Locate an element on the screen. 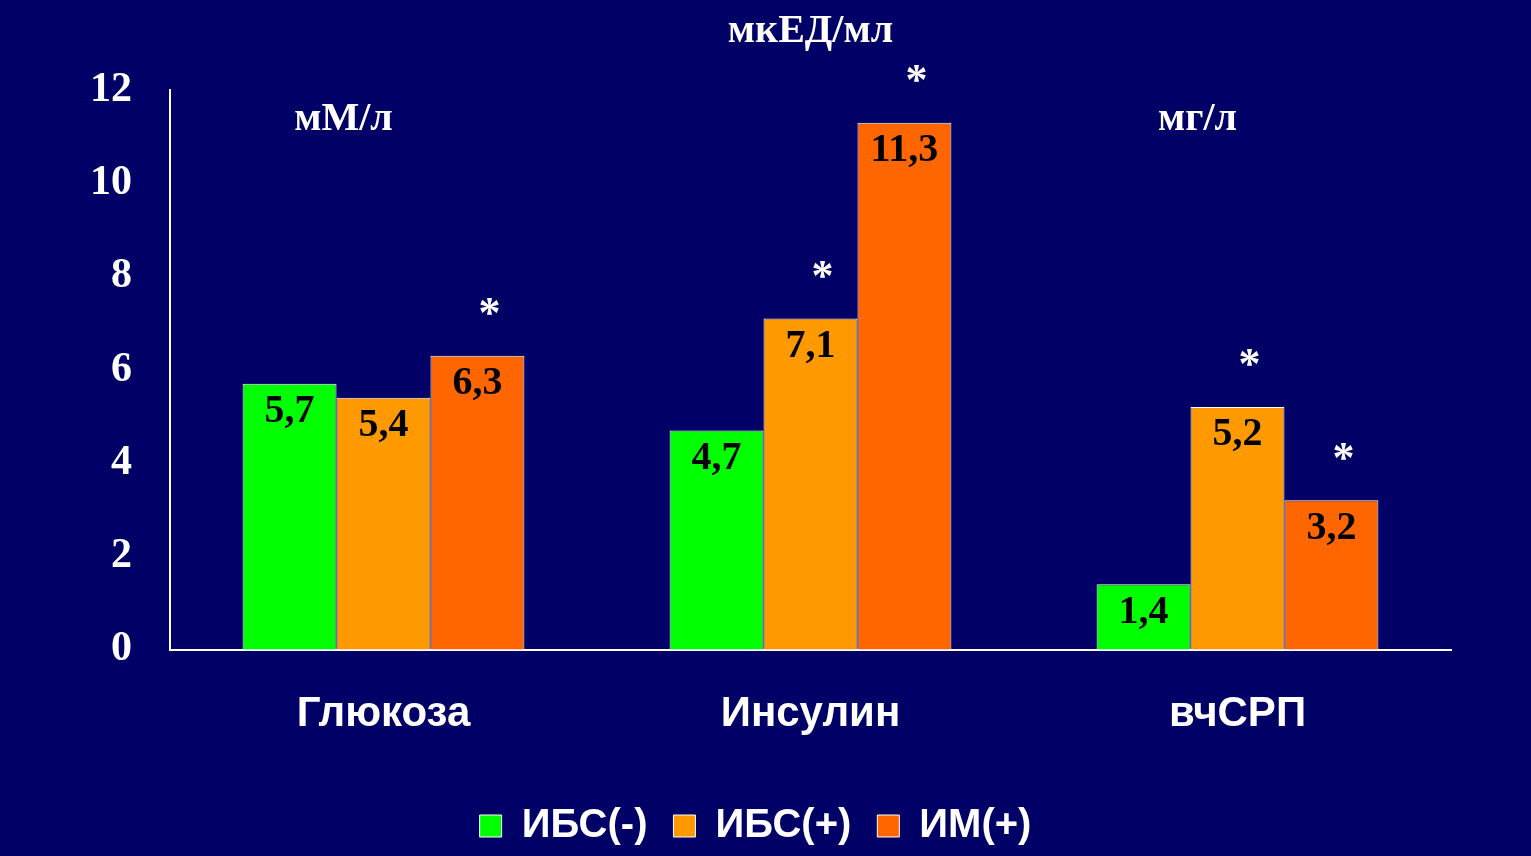 This screenshot has height=856, width=1531. data-label: 5,7 is located at coordinates (289, 409).